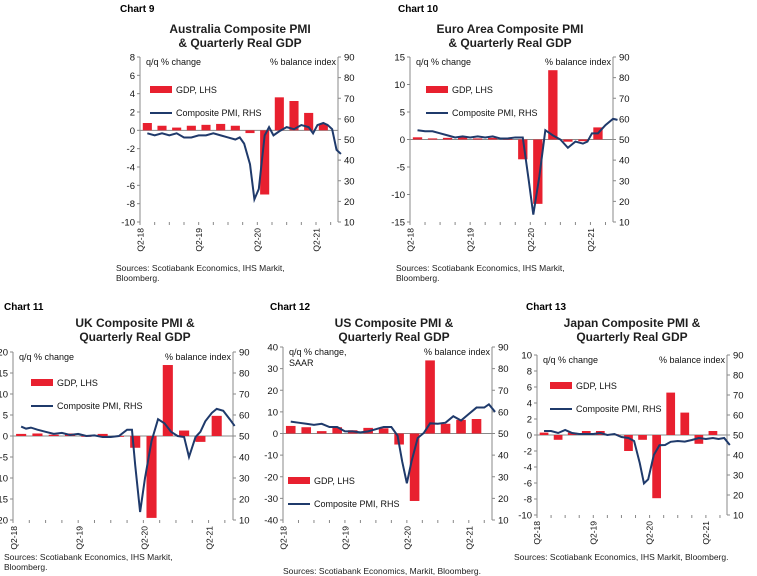 The height and width of the screenshot is (576, 757). Describe the element at coordinates (528, 484) in the screenshot. I see `lhs-tick-label: -6` at that location.